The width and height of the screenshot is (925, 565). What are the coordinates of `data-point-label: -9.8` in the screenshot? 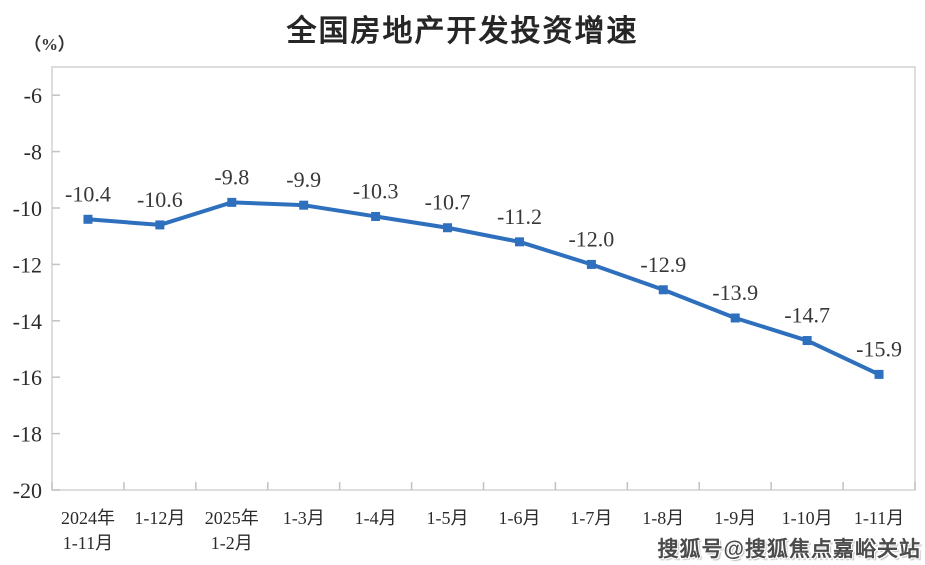 It's located at (231, 176).